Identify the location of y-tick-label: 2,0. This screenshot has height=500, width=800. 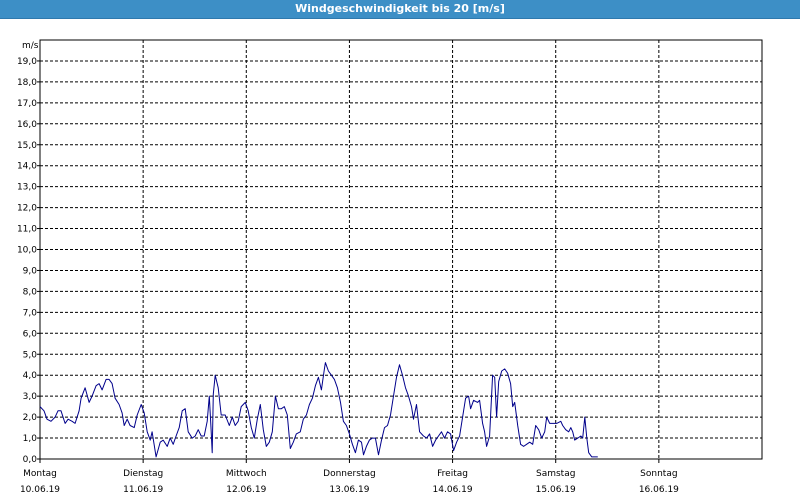
(30, 418).